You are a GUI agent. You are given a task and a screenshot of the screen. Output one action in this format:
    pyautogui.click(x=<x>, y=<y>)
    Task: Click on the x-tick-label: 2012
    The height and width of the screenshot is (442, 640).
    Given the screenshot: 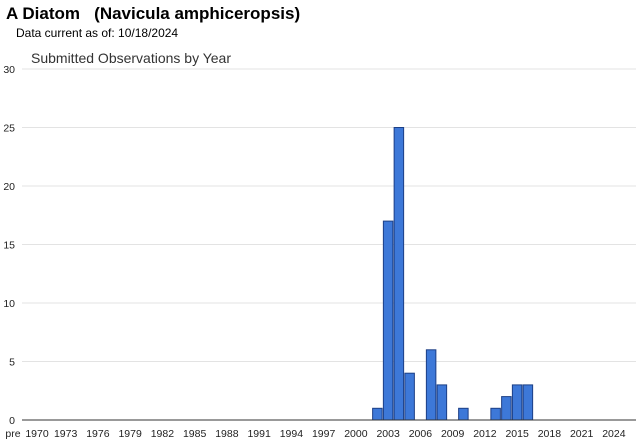 What is the action you would take?
    pyautogui.click(x=485, y=434)
    